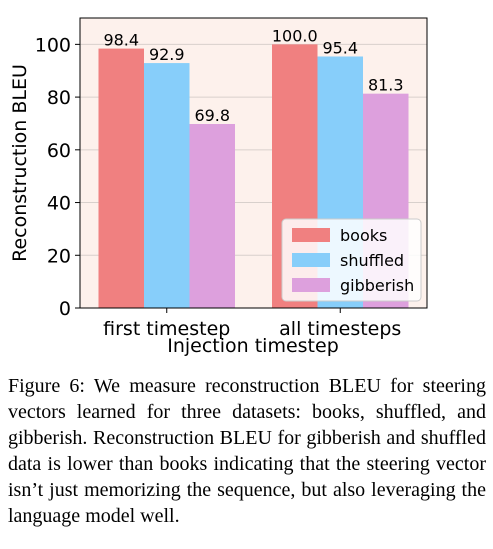 This screenshot has height=549, width=493. What do you see at coordinates (166, 329) in the screenshot?
I see `x-tick-label: first timestep` at bounding box center [166, 329].